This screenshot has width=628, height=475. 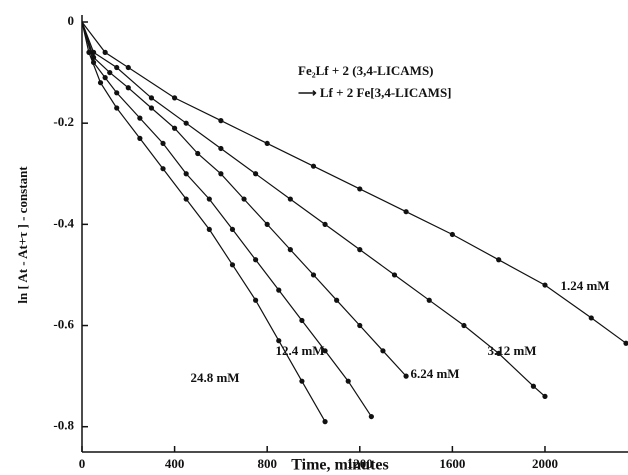 I want to click on annotation: Fe₂Lf + 2 (3,4-LICAMS), so click(x=366, y=70).